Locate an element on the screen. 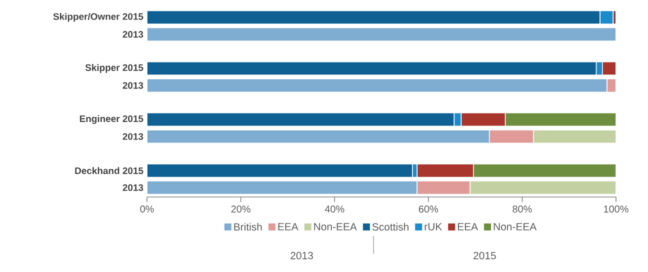  x-tick-label: 0% is located at coordinates (147, 209).